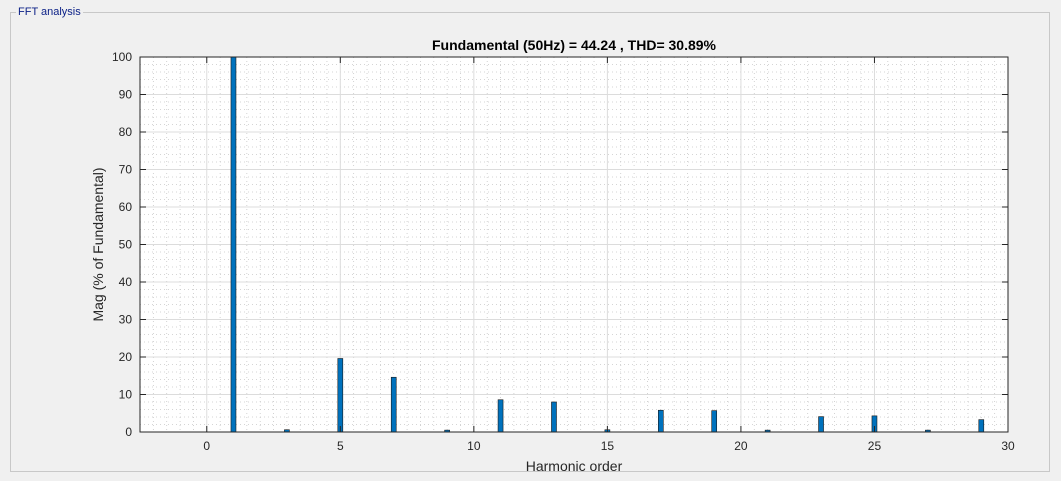  Describe the element at coordinates (340, 446) in the screenshot. I see `x-tick-label: 5` at that location.